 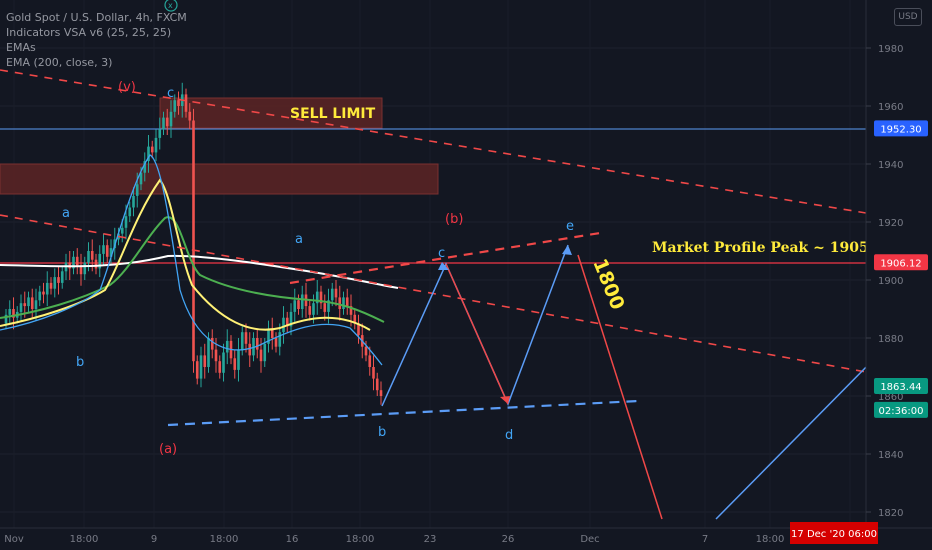 I want to click on indicator-vsa: Indicators VSA v6 (25, 25, 25), so click(x=89, y=32).